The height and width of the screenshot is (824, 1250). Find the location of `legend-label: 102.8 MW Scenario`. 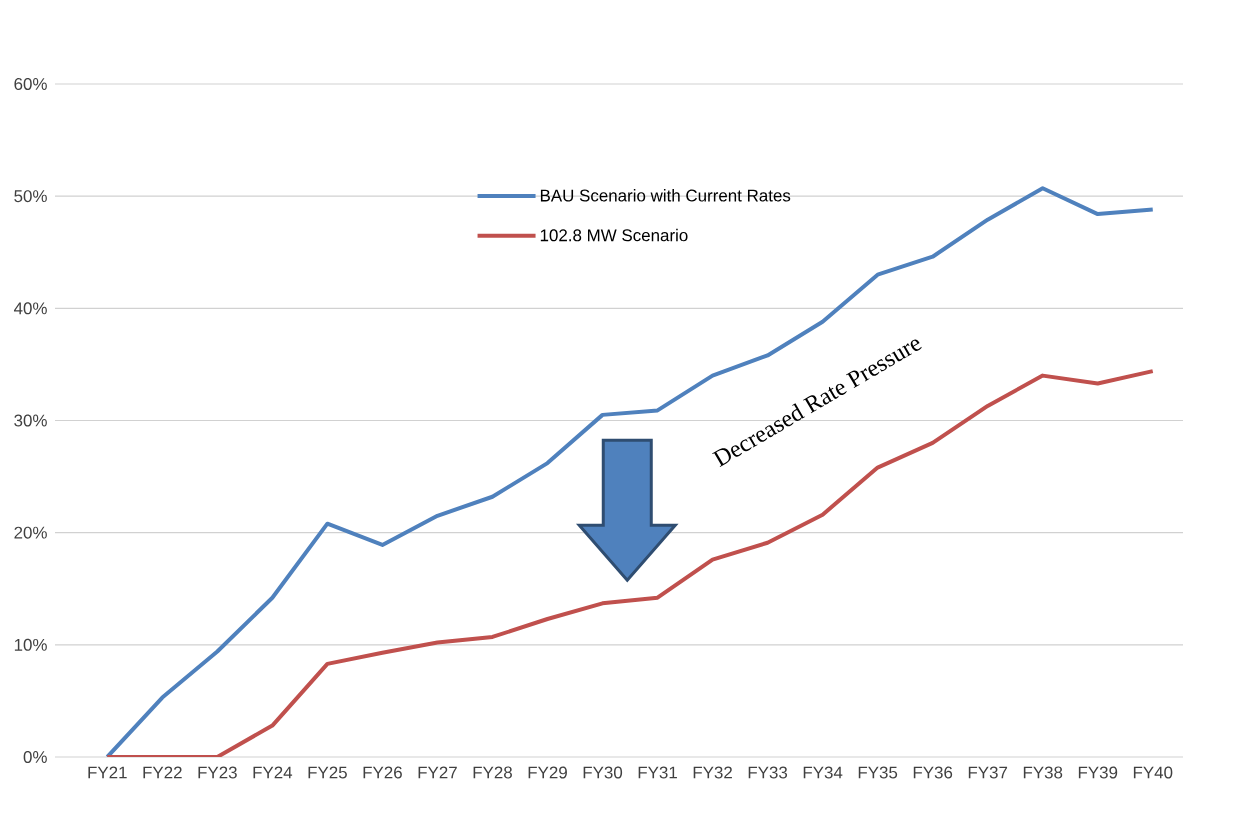

legend-label: 102.8 MW Scenario is located at coordinates (614, 235).